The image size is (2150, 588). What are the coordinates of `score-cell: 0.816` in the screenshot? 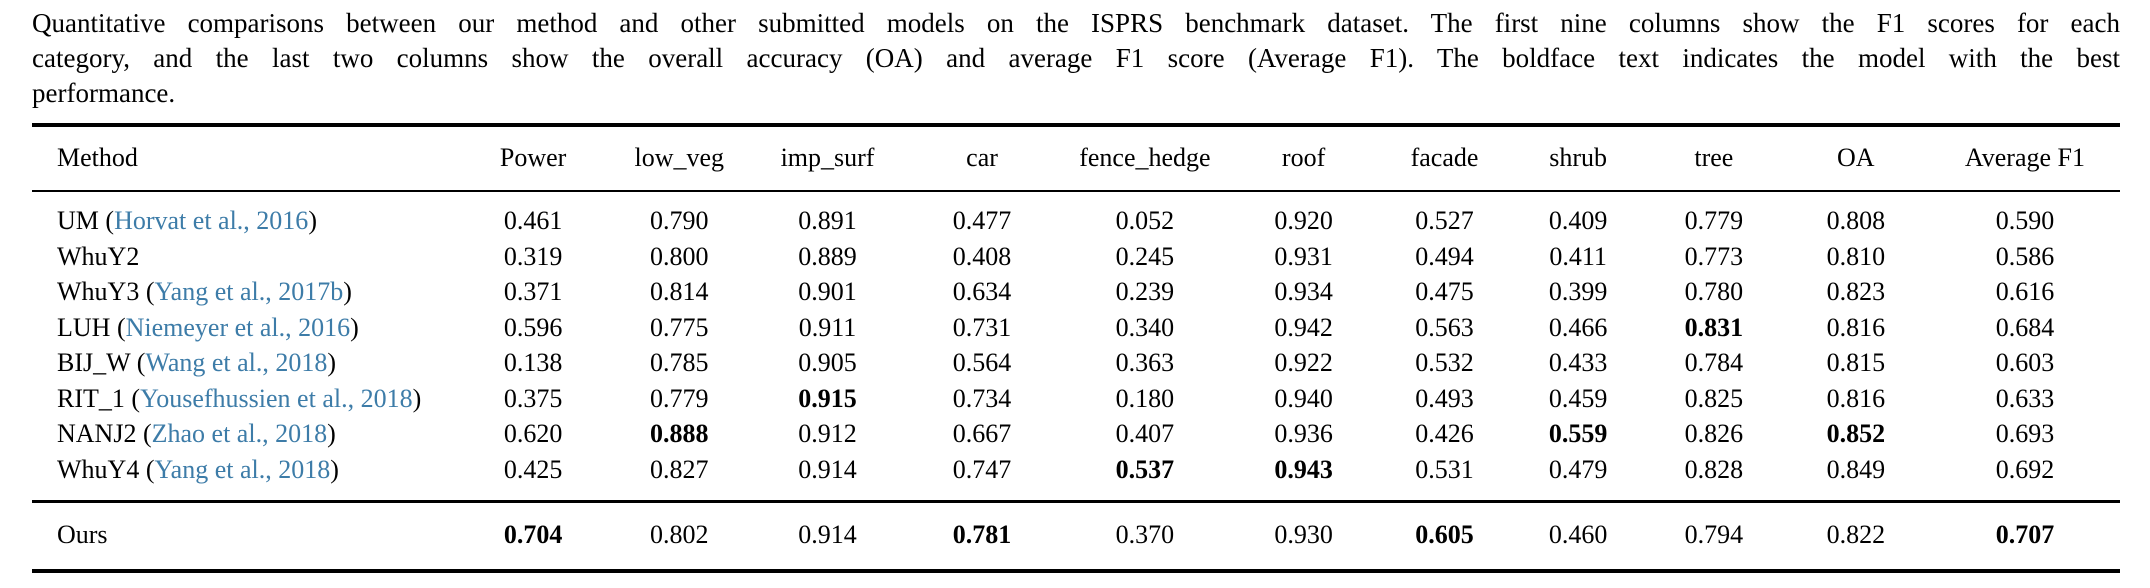 It's located at (1856, 327).